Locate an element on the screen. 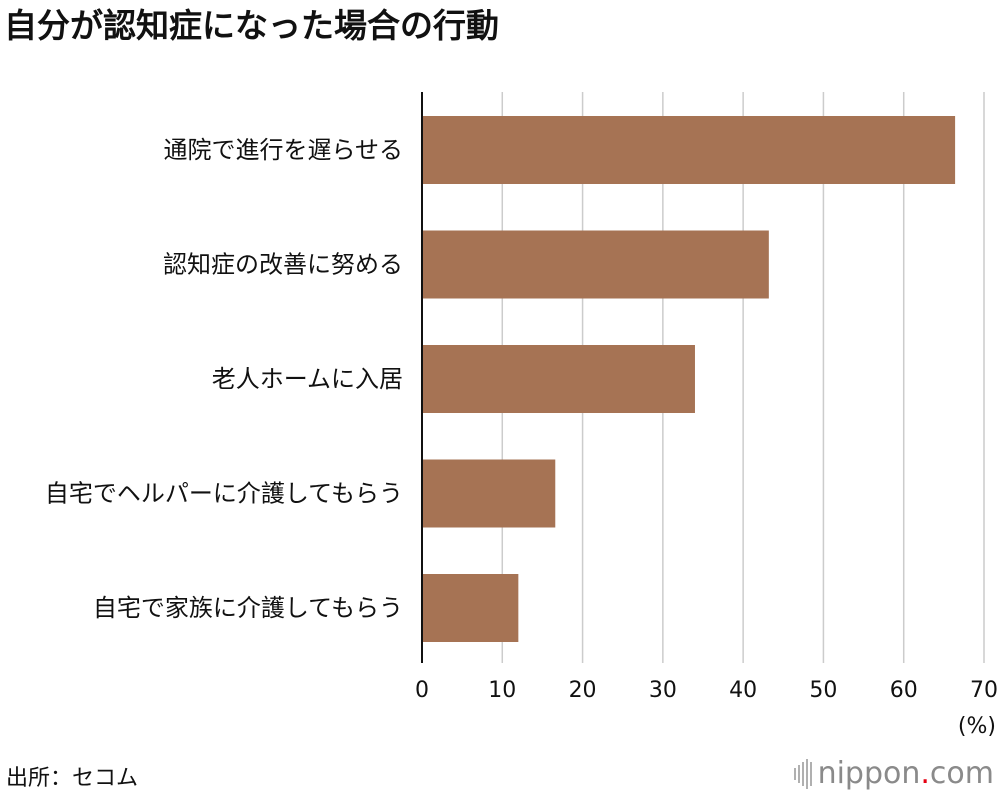  x-tick-label: 70 is located at coordinates (984, 690).